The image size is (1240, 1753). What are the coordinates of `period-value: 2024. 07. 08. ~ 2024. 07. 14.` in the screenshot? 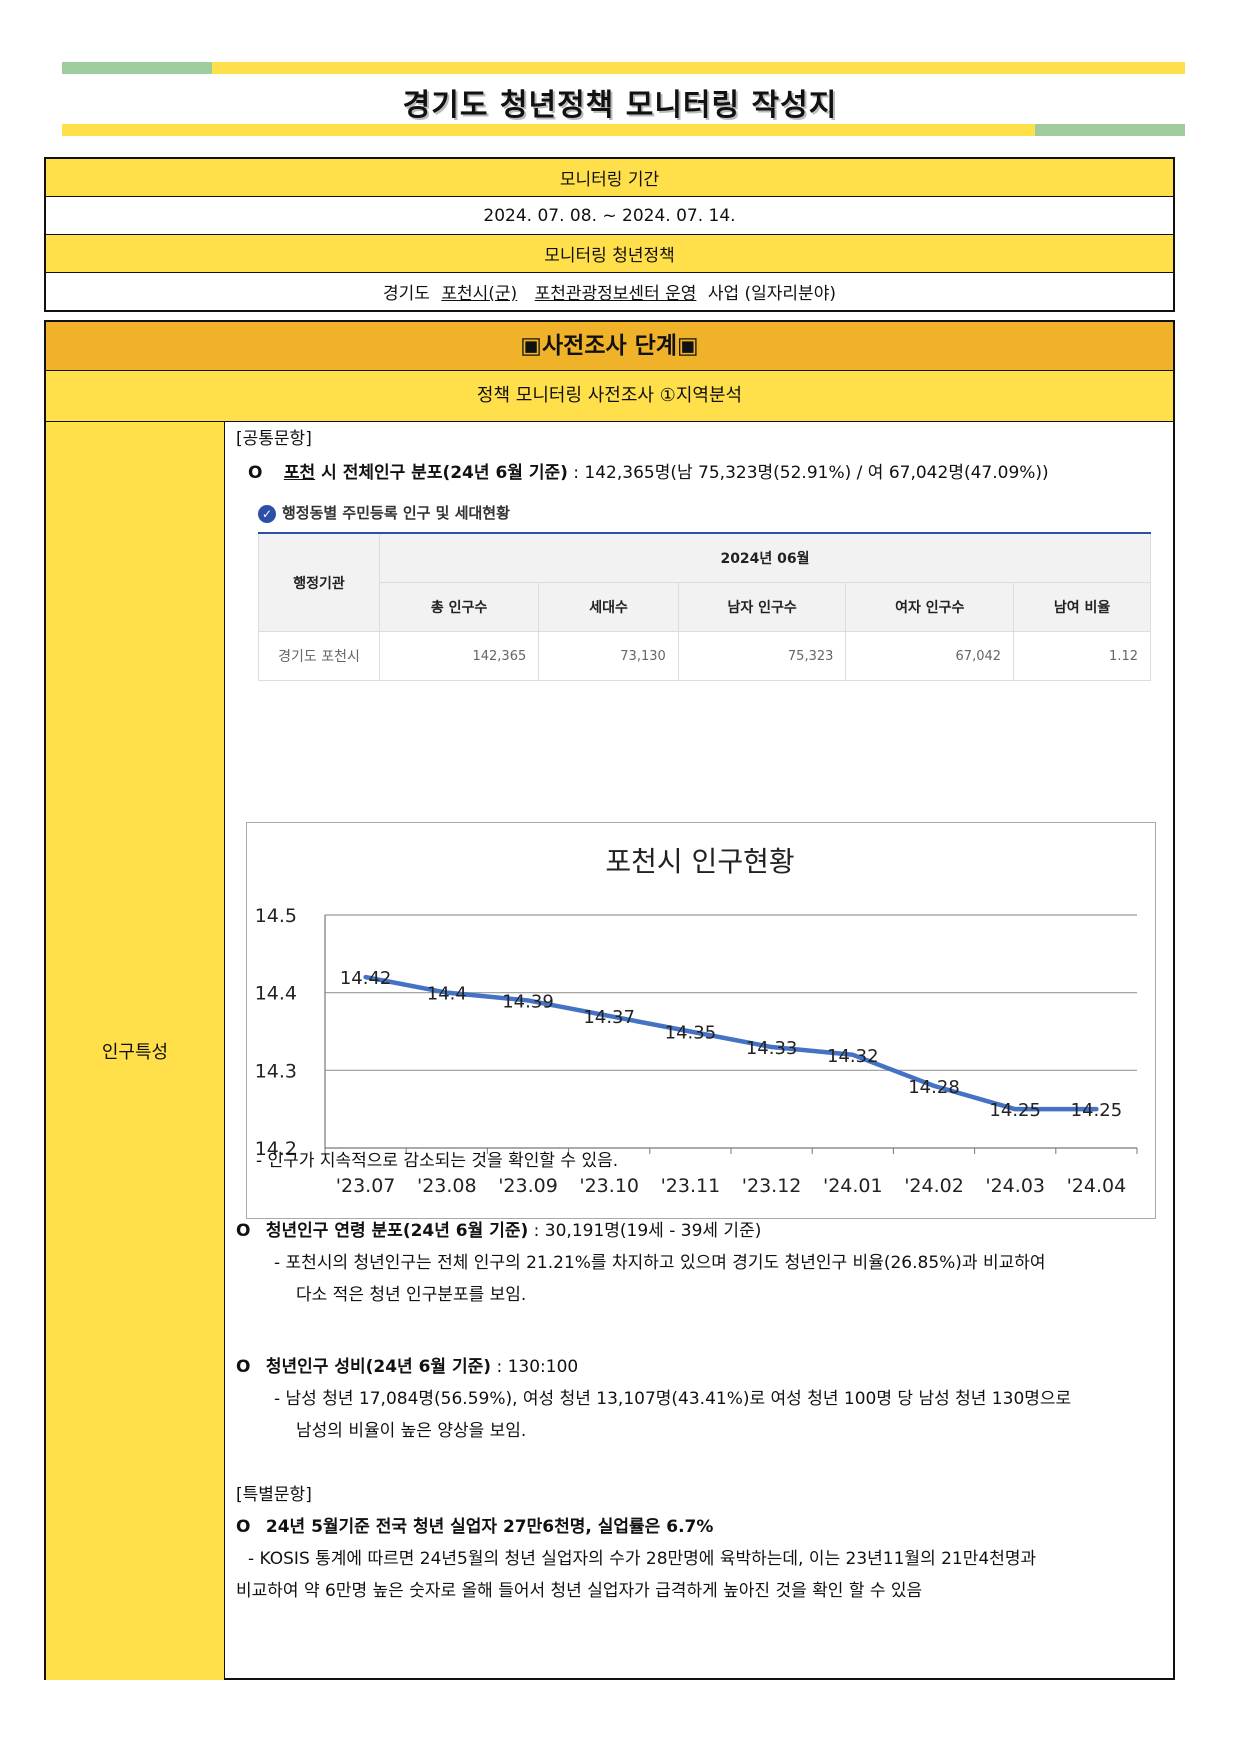 It's located at (609, 215).